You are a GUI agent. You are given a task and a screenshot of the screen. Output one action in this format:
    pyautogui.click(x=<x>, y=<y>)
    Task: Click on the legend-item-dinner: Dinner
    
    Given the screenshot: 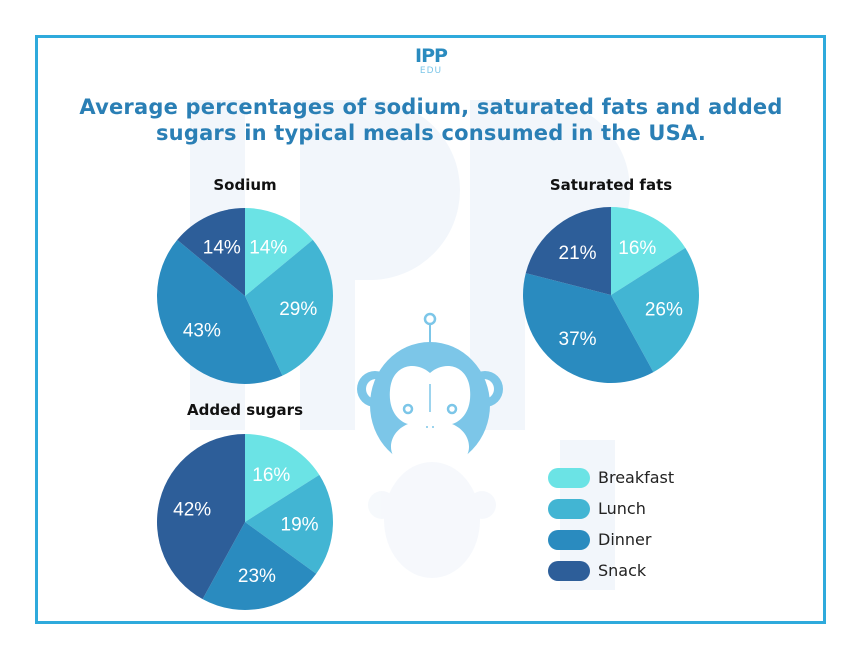 What is the action you would take?
    pyautogui.click(x=611, y=539)
    